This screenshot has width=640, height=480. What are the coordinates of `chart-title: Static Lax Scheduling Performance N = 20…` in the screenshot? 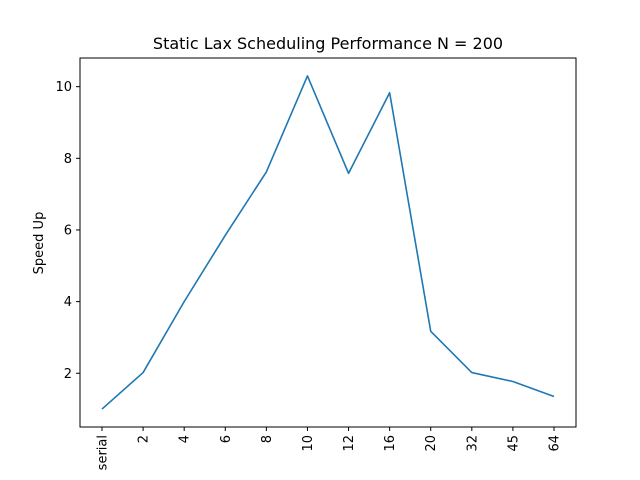 It's located at (328, 43).